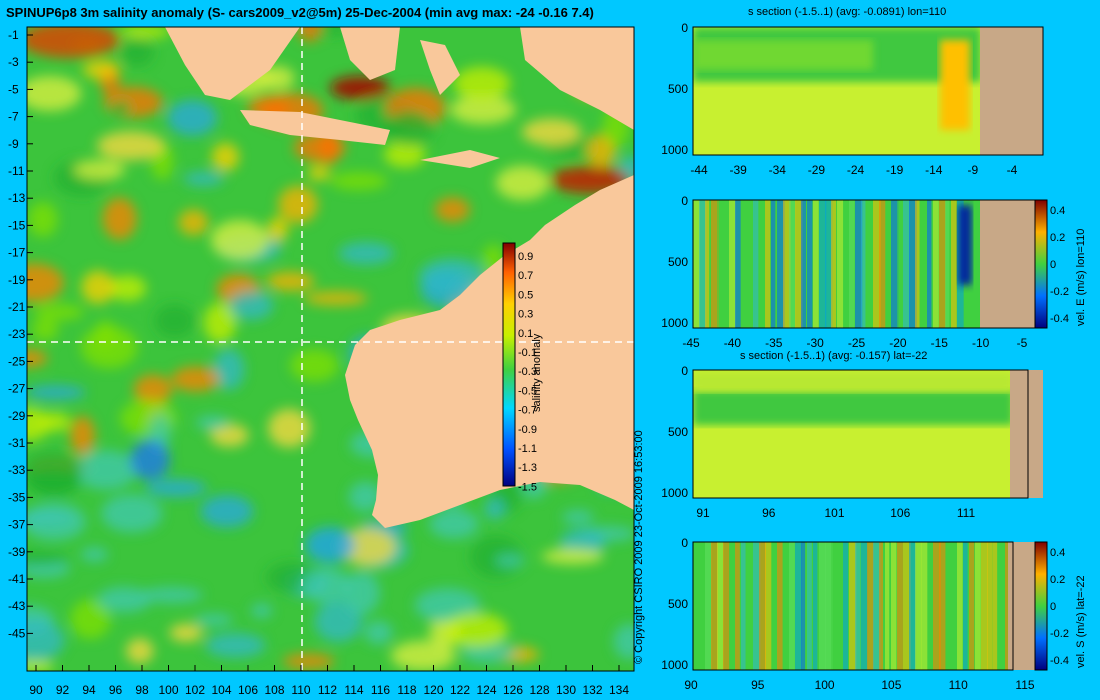 This screenshot has height=700, width=1100. I want to click on panel-x-tick: 101, so click(834, 513).